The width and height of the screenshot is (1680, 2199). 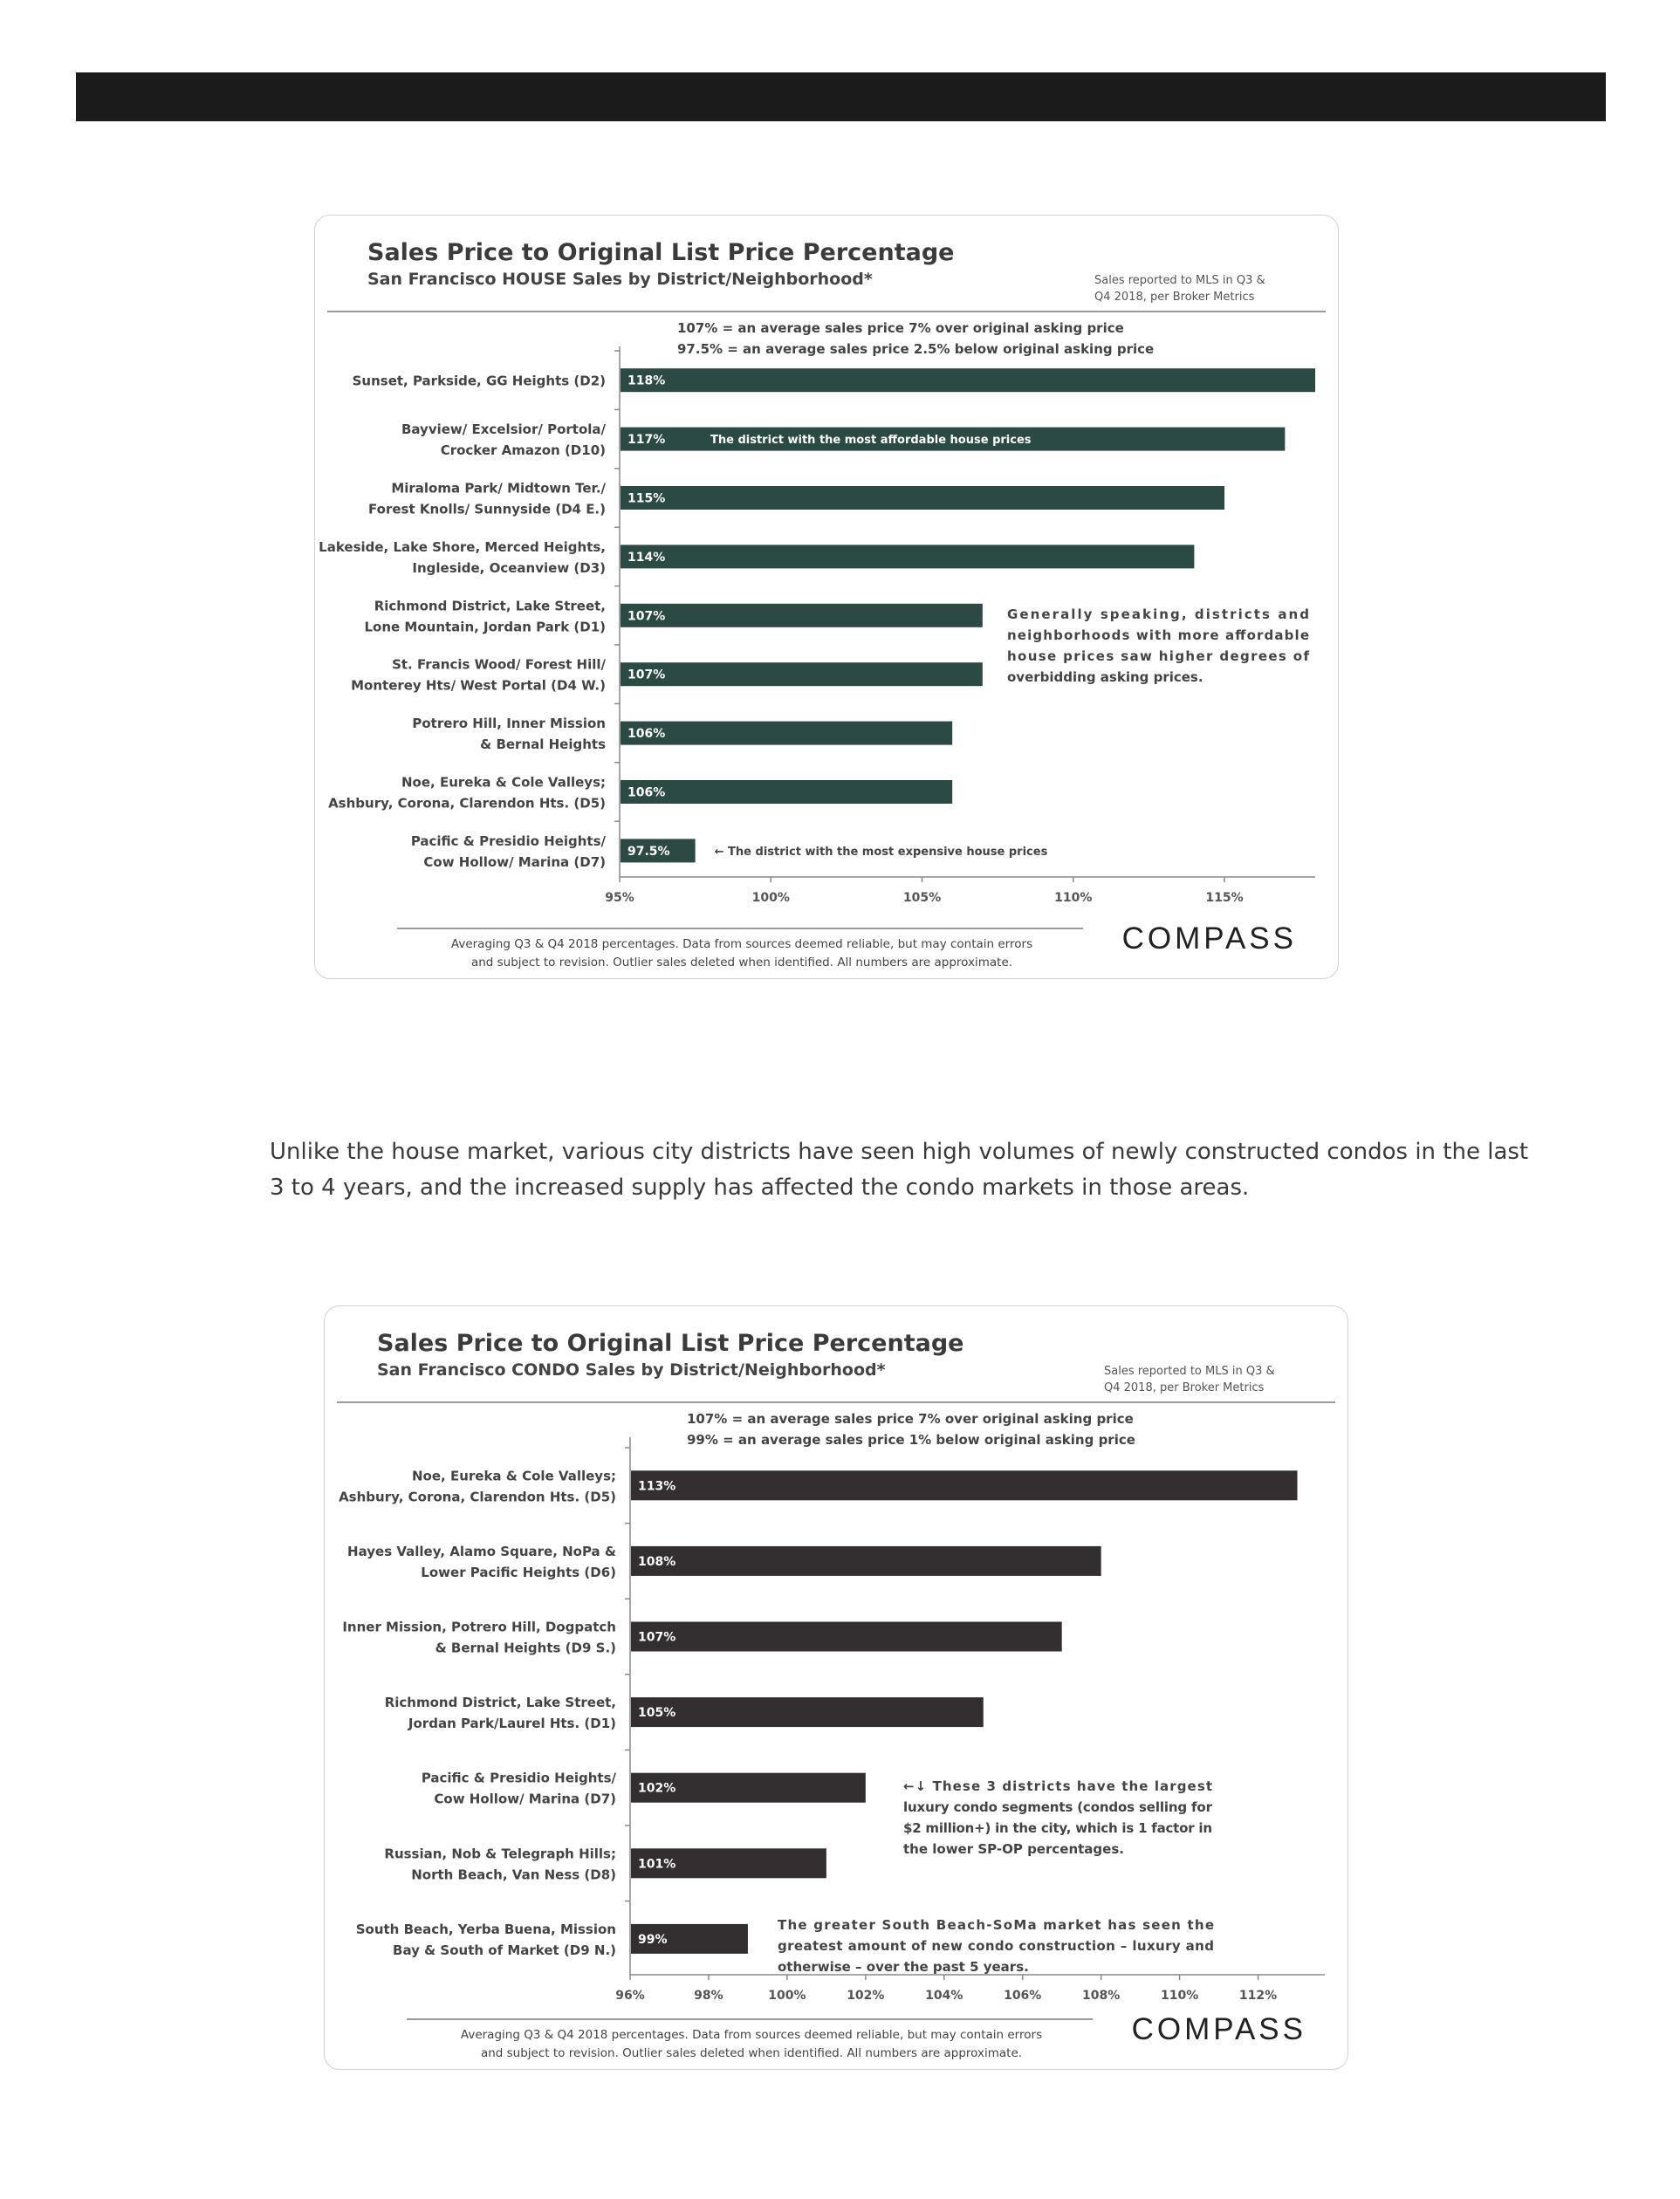 What do you see at coordinates (1057, 1786) in the screenshot?
I see `side-note-text: ←↓ These 3 districts have the largest` at bounding box center [1057, 1786].